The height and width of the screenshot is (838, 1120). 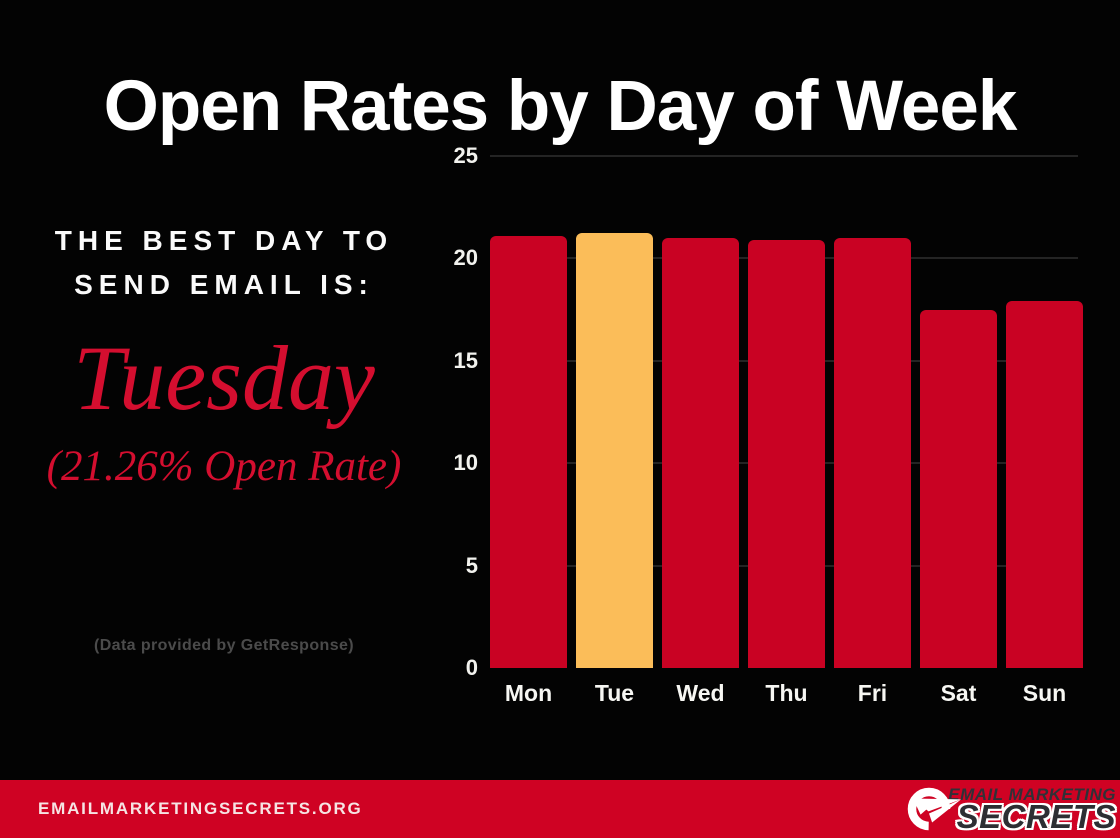 What do you see at coordinates (528, 452) in the screenshot?
I see `bar-mon` at bounding box center [528, 452].